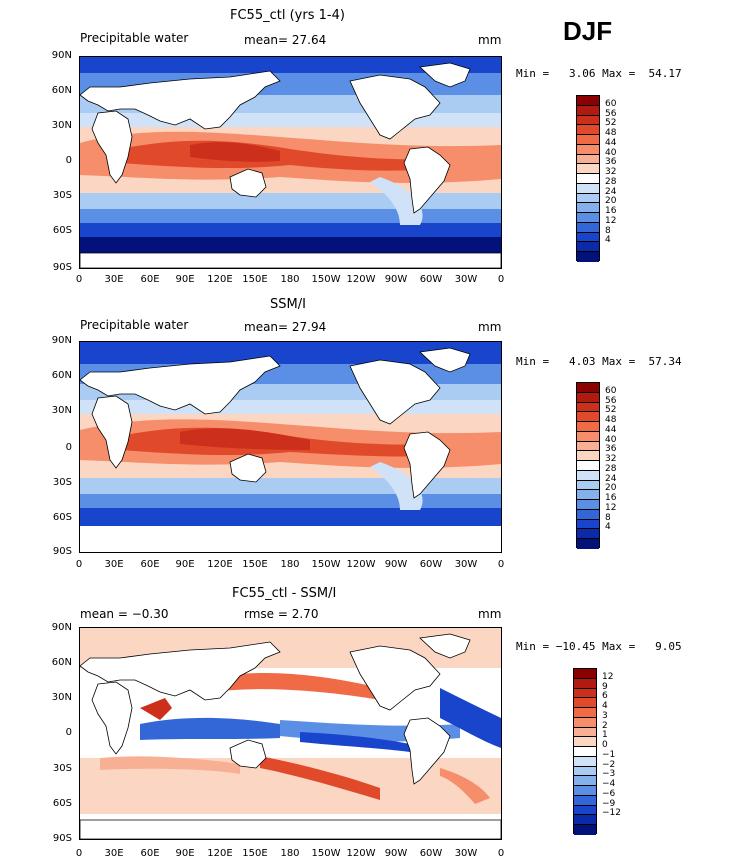 This screenshot has height=866, width=733. Describe the element at coordinates (605, 686) in the screenshot. I see `colorbar-label: 9` at that location.